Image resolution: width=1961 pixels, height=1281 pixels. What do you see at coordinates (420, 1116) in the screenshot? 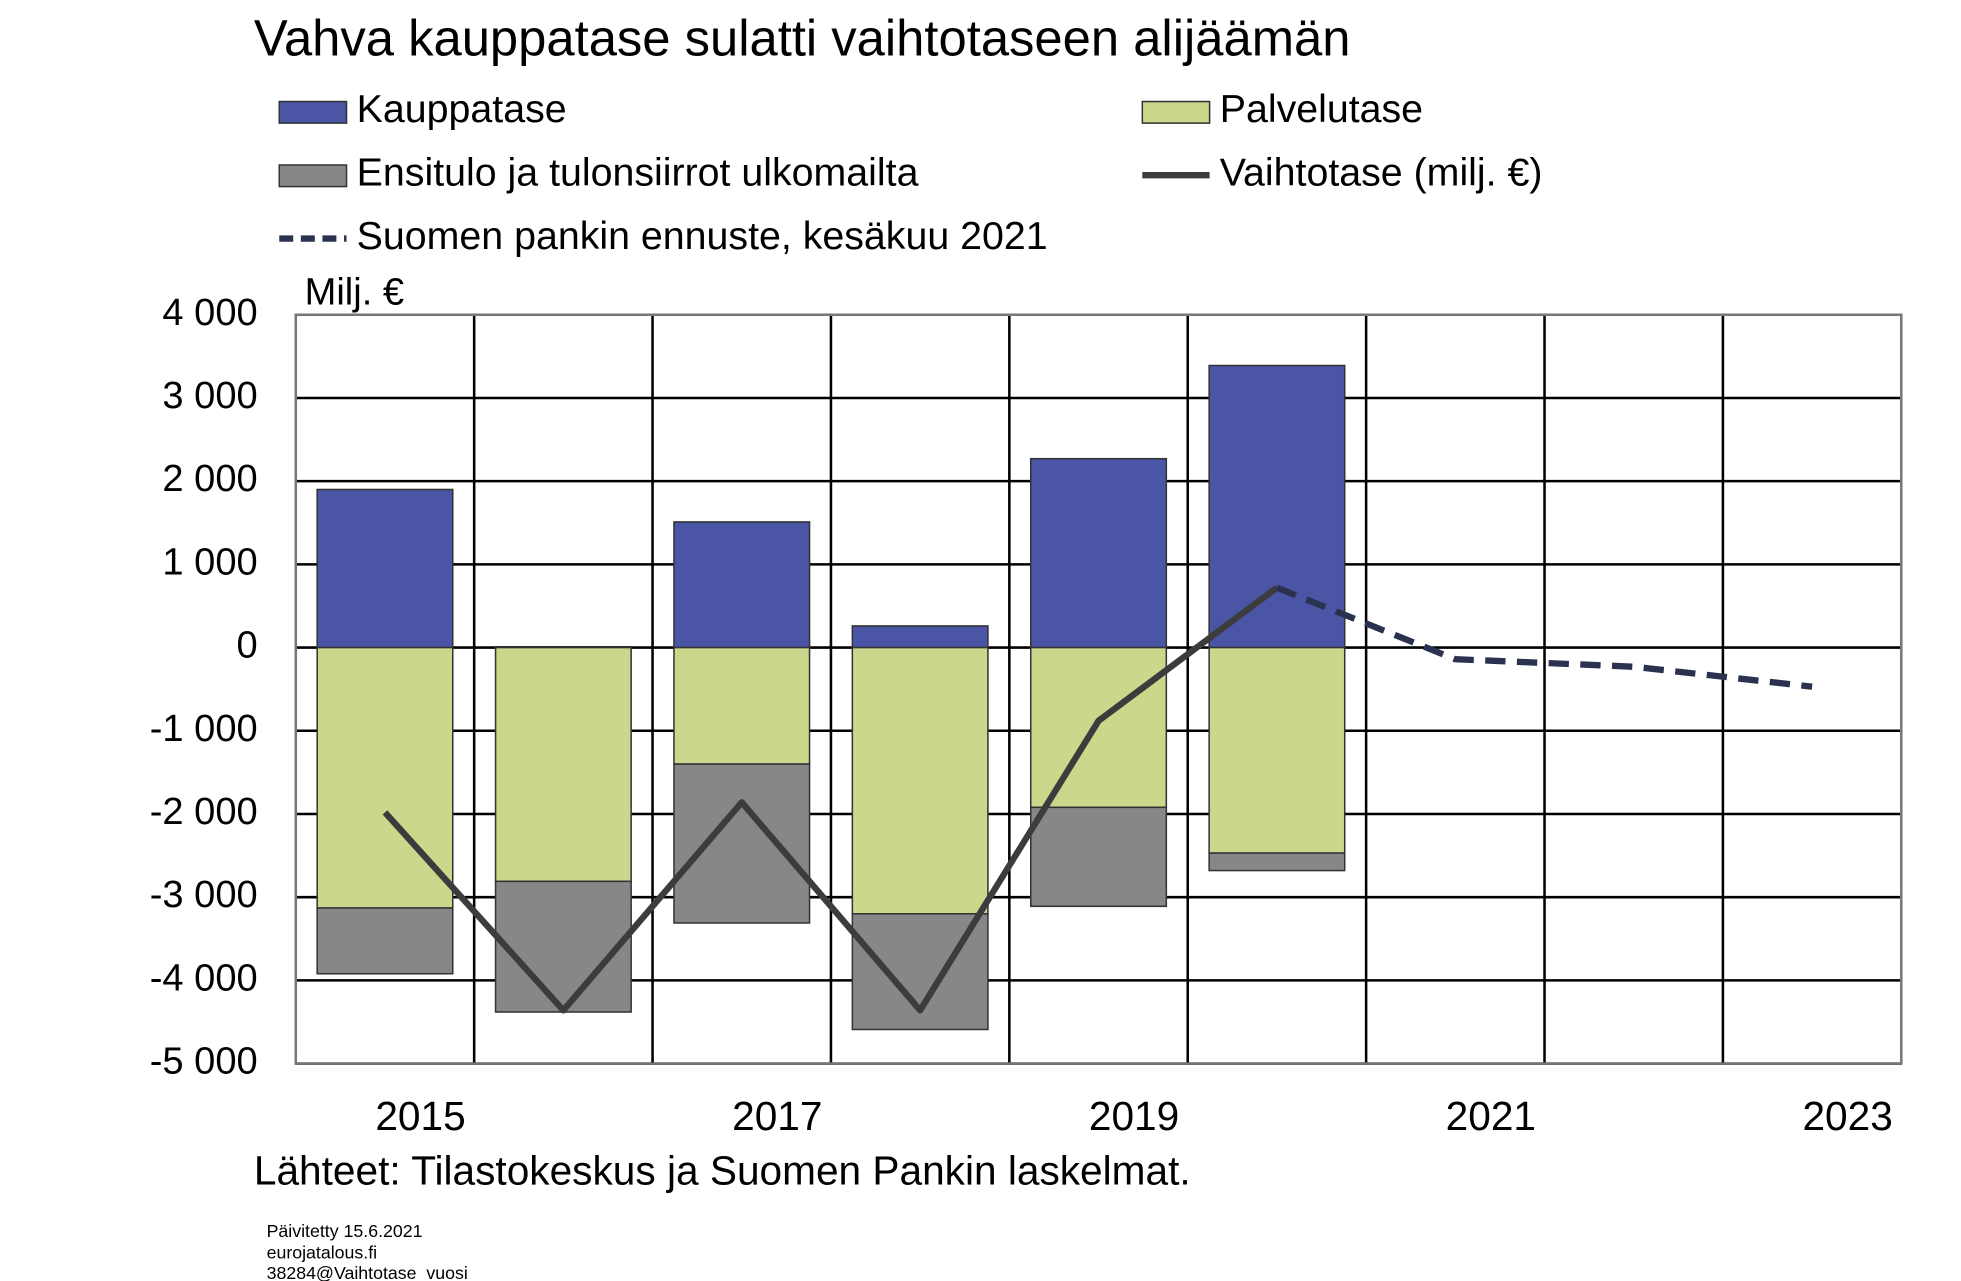
I see `x-tick-label: 2015` at bounding box center [420, 1116].